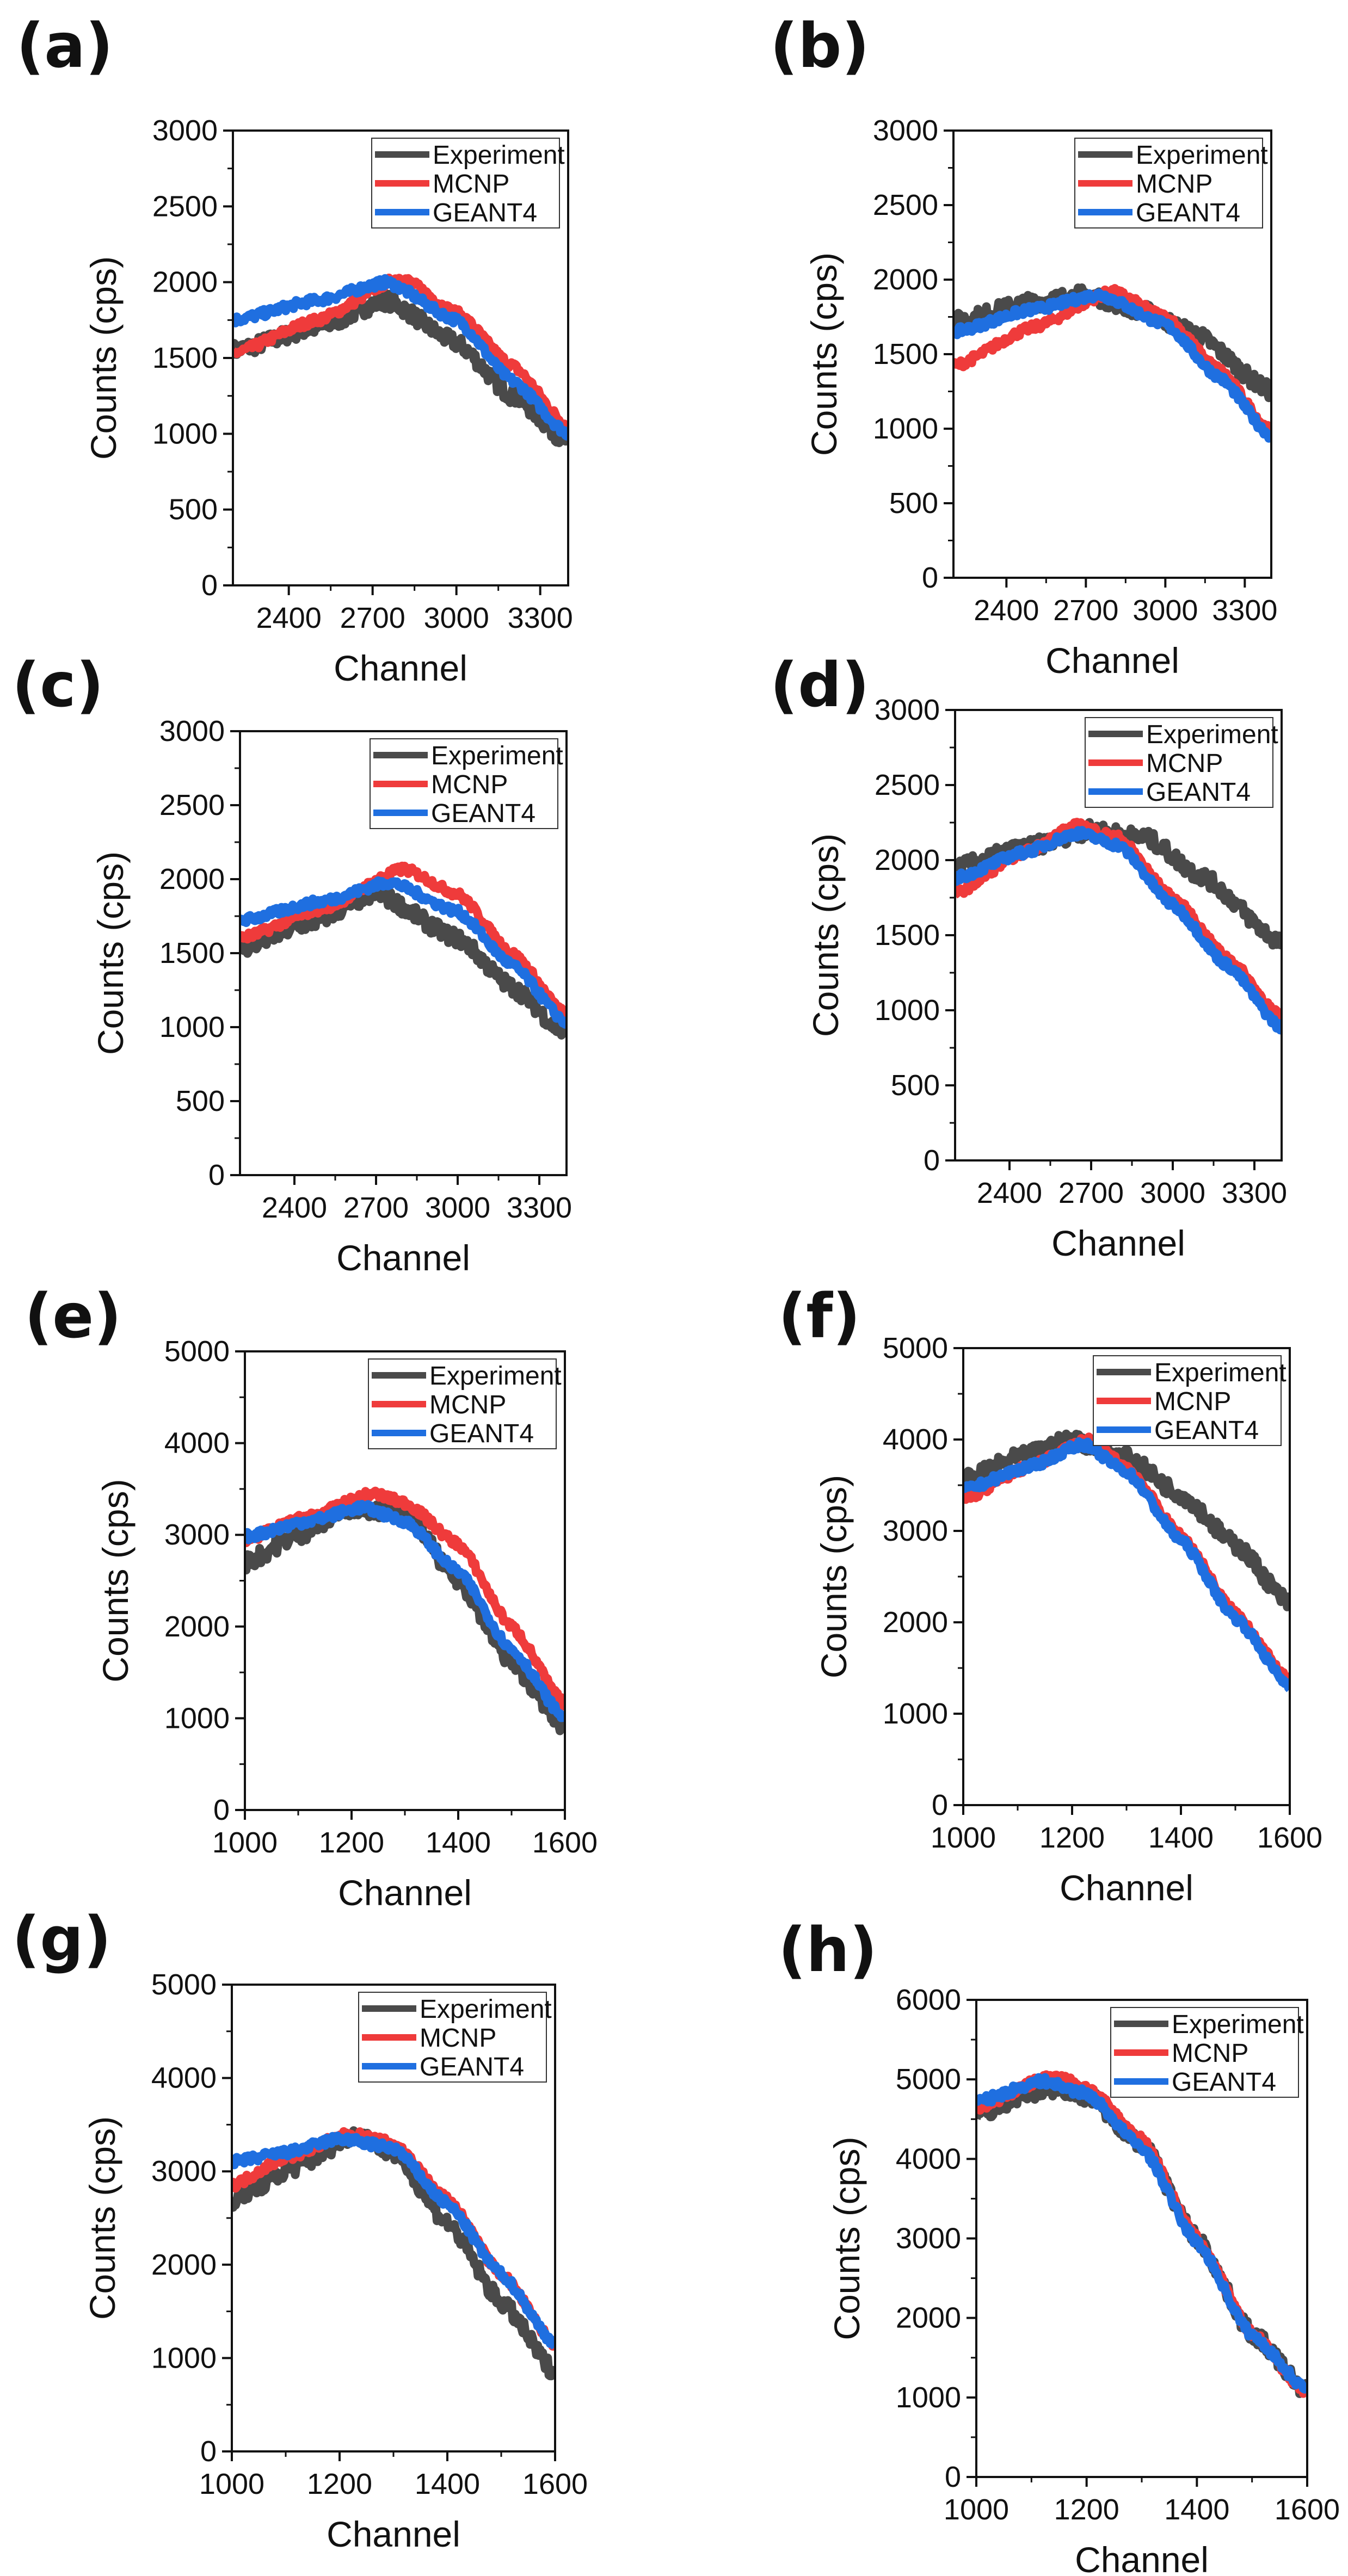 The image size is (1348, 2576). I want to click on y-tick-label: 6000, so click(929, 2000).